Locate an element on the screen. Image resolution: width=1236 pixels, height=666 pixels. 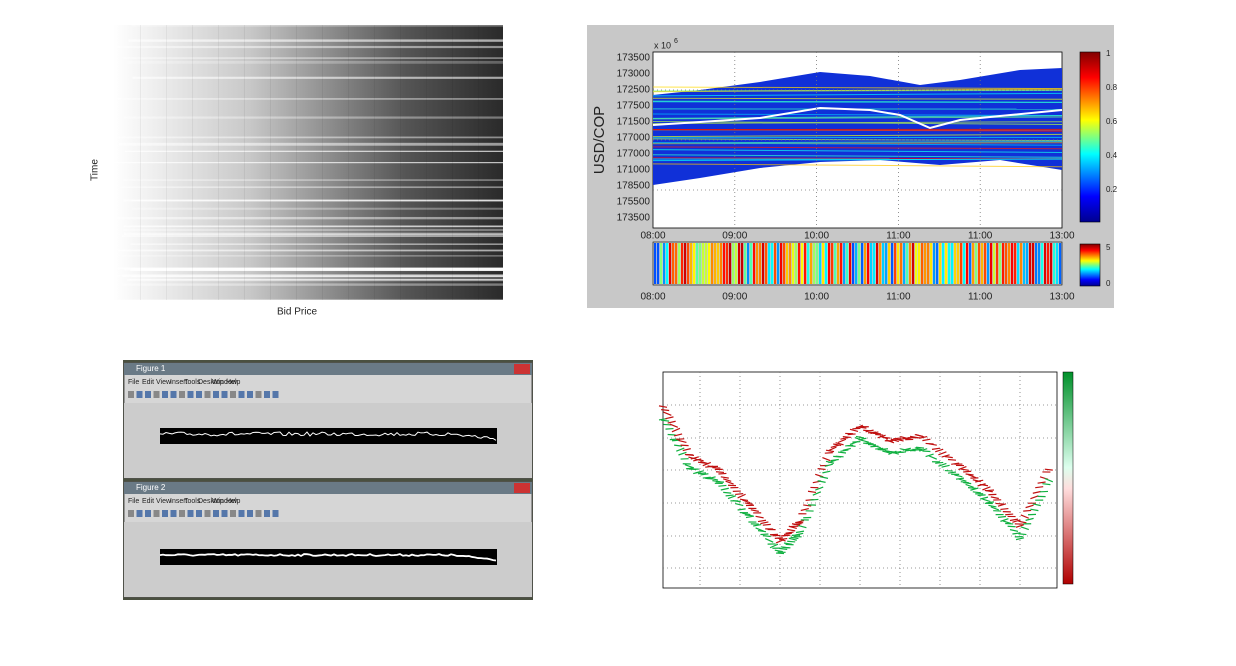
window-title: Figure 1 is located at coordinates (151, 368).